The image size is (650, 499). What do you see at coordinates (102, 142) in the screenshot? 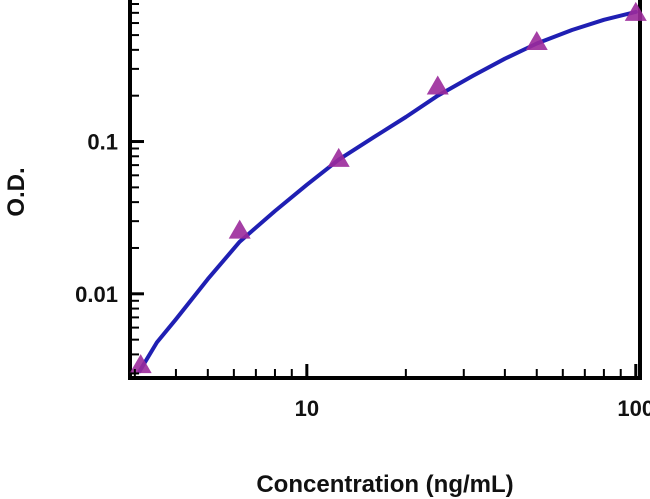
I see `y-tick-label: 0.1` at bounding box center [102, 142].